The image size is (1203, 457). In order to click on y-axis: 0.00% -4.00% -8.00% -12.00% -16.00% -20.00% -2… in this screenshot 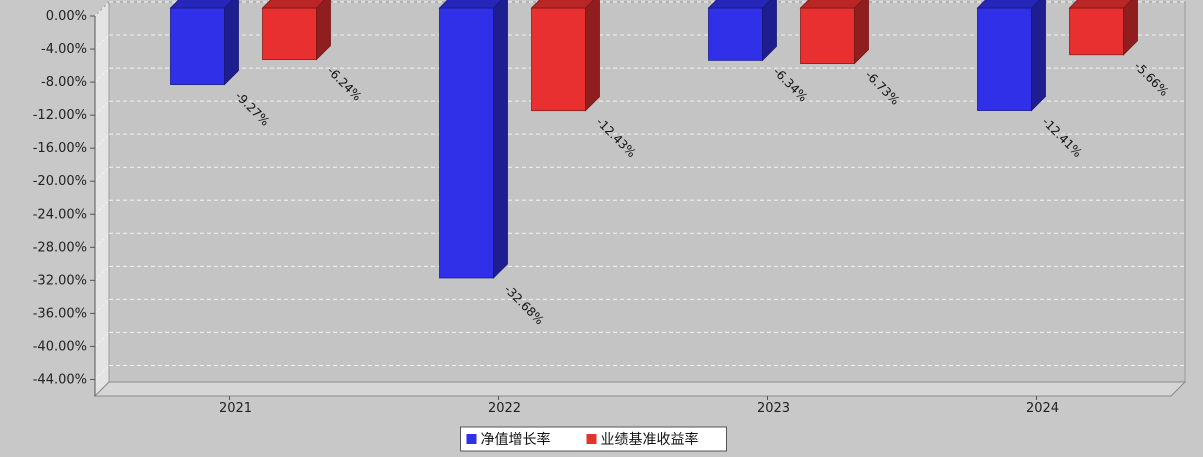, I will do `click(64, 202)`.